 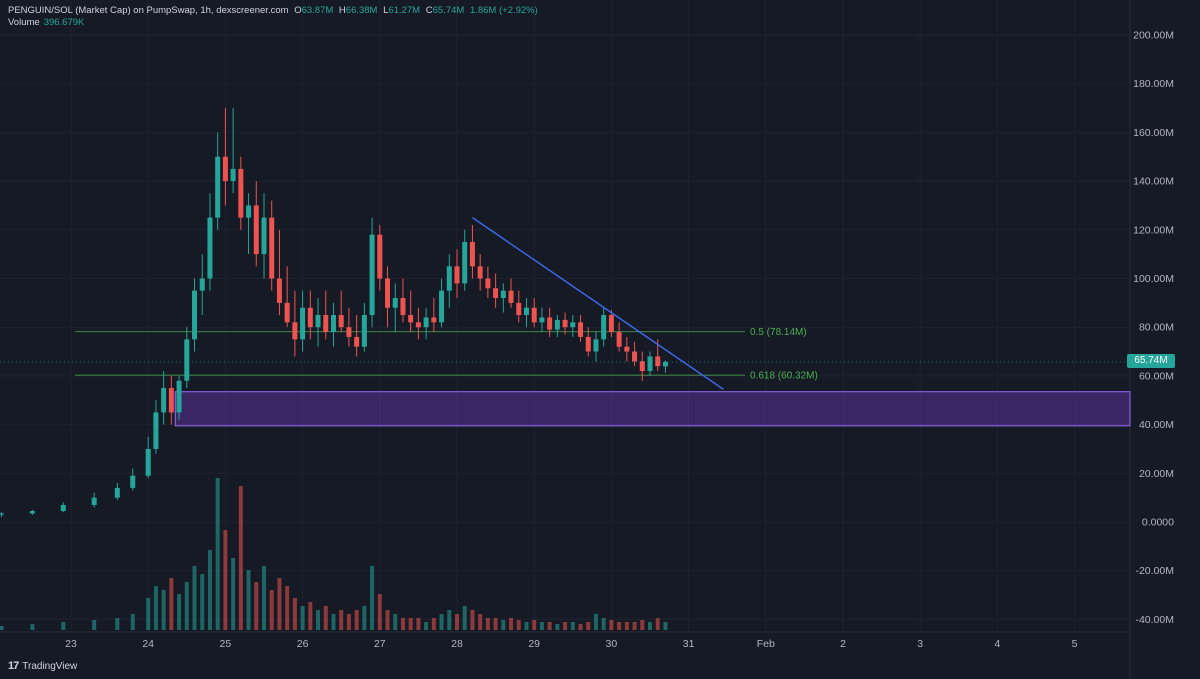 I want to click on x-tick-label: 31, so click(x=689, y=644).